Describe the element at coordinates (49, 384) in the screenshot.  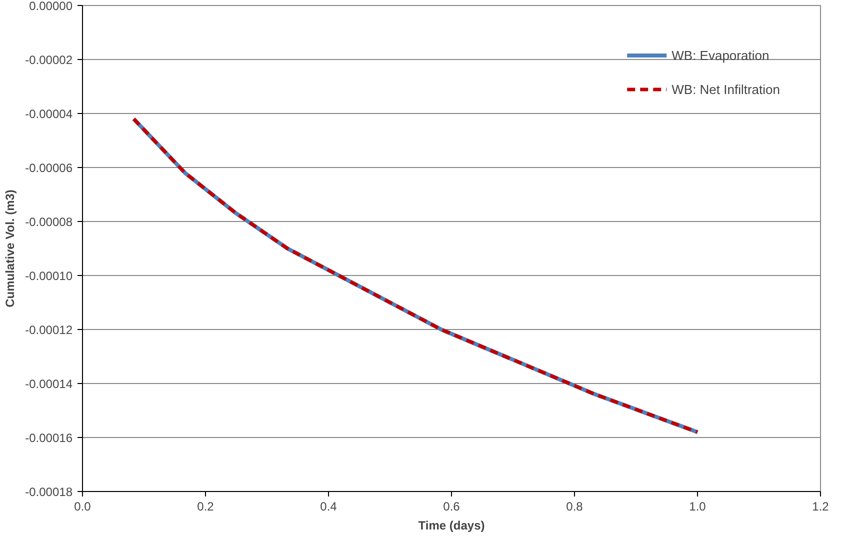
I see `y-tick-label: -0.00014` at that location.